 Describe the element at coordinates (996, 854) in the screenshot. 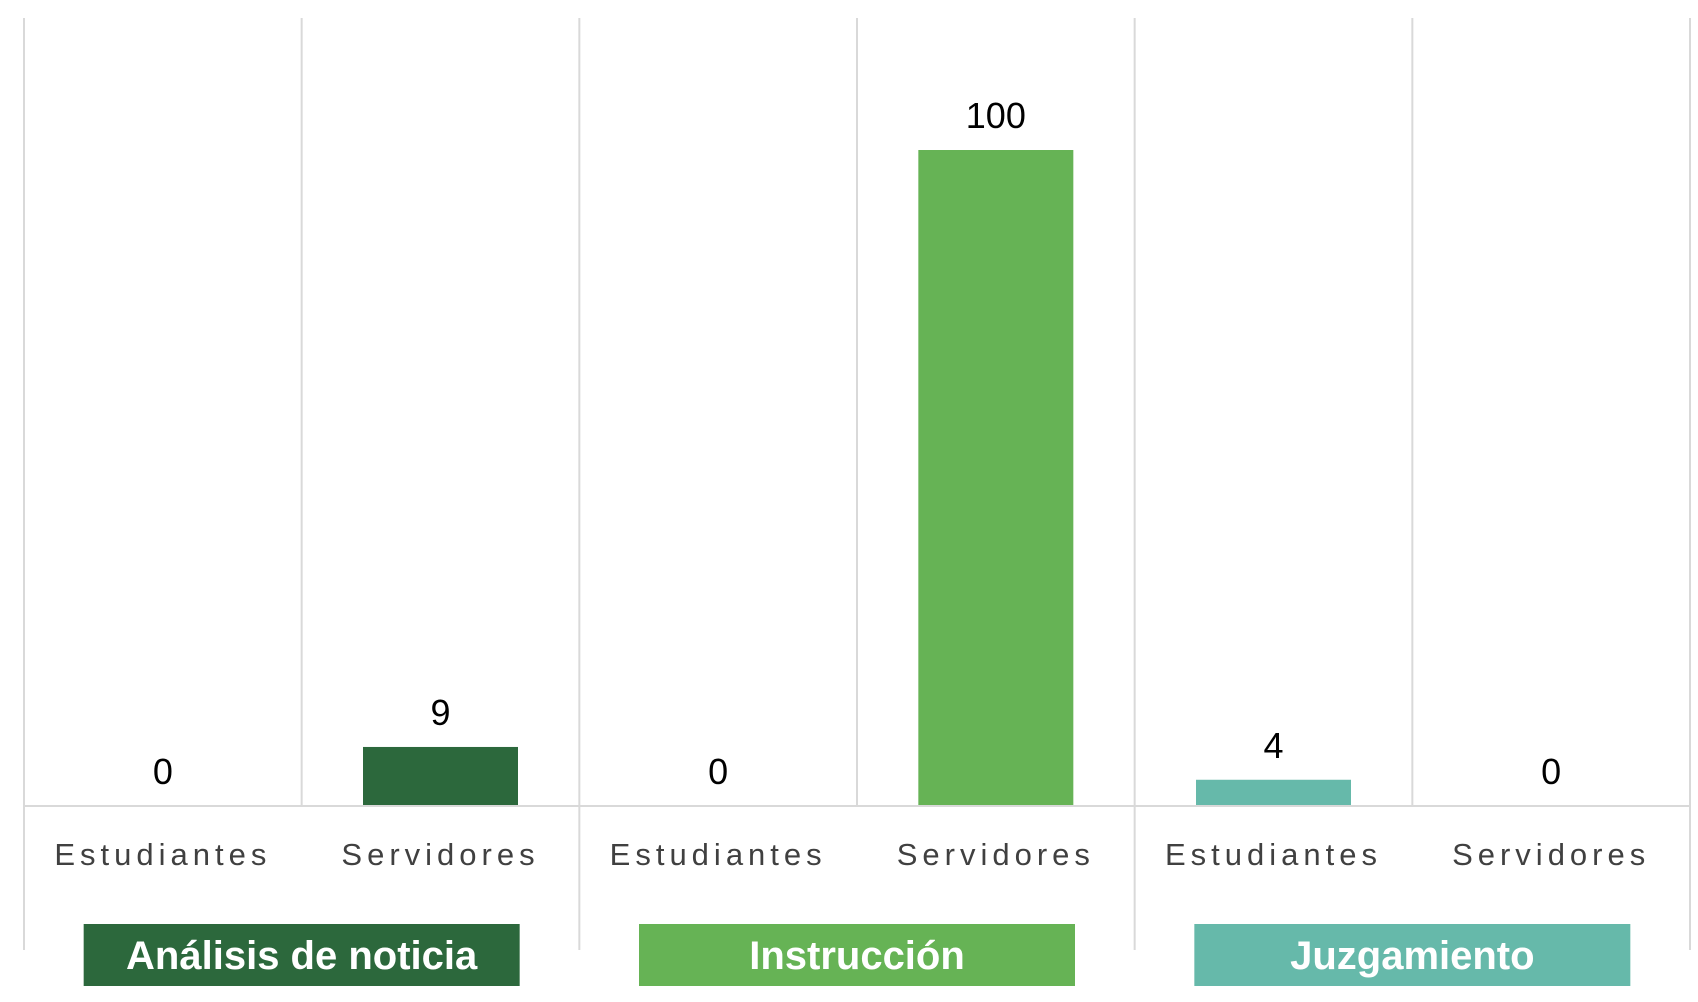

I see `category-label-1-1: Servidores` at that location.